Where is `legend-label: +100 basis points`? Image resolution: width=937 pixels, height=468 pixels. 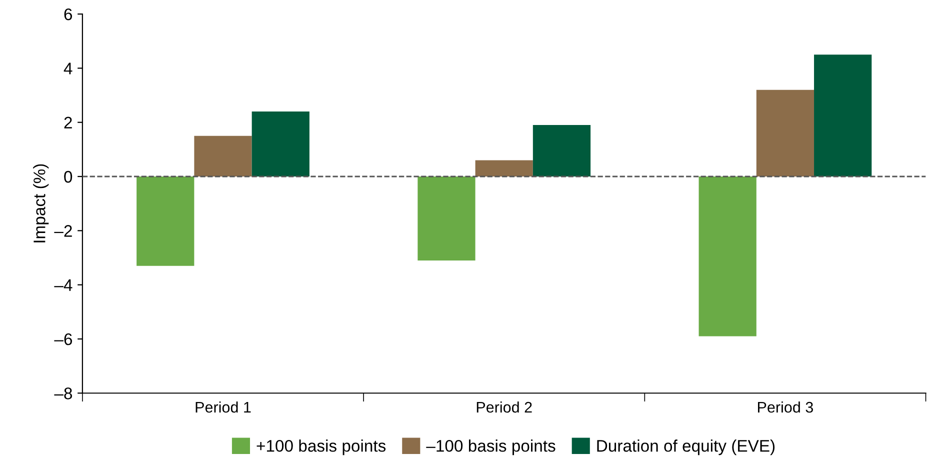
legend-label: +100 basis points is located at coordinates (321, 448).